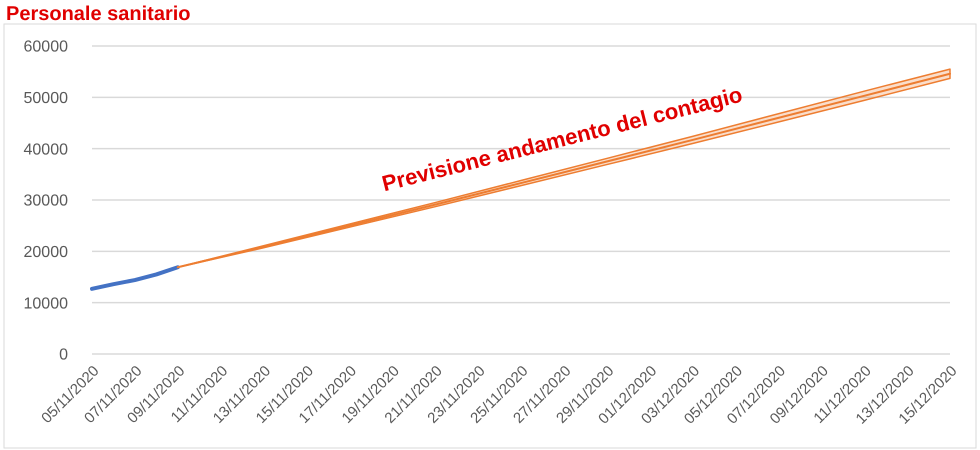  I want to click on y-tick-label: 10000, so click(46, 303).